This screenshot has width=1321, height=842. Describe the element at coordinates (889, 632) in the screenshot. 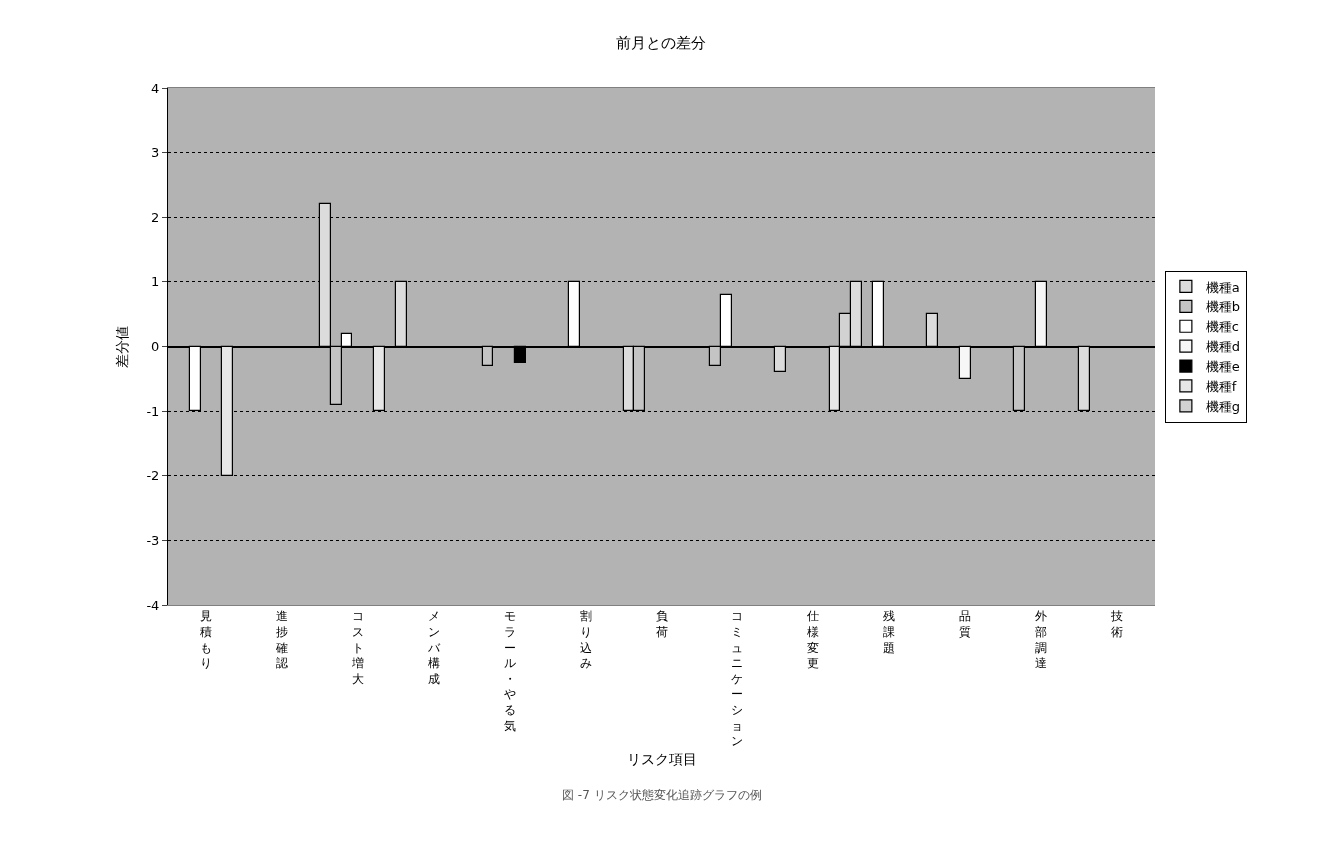

I see `x-tick-label: 残課題` at that location.